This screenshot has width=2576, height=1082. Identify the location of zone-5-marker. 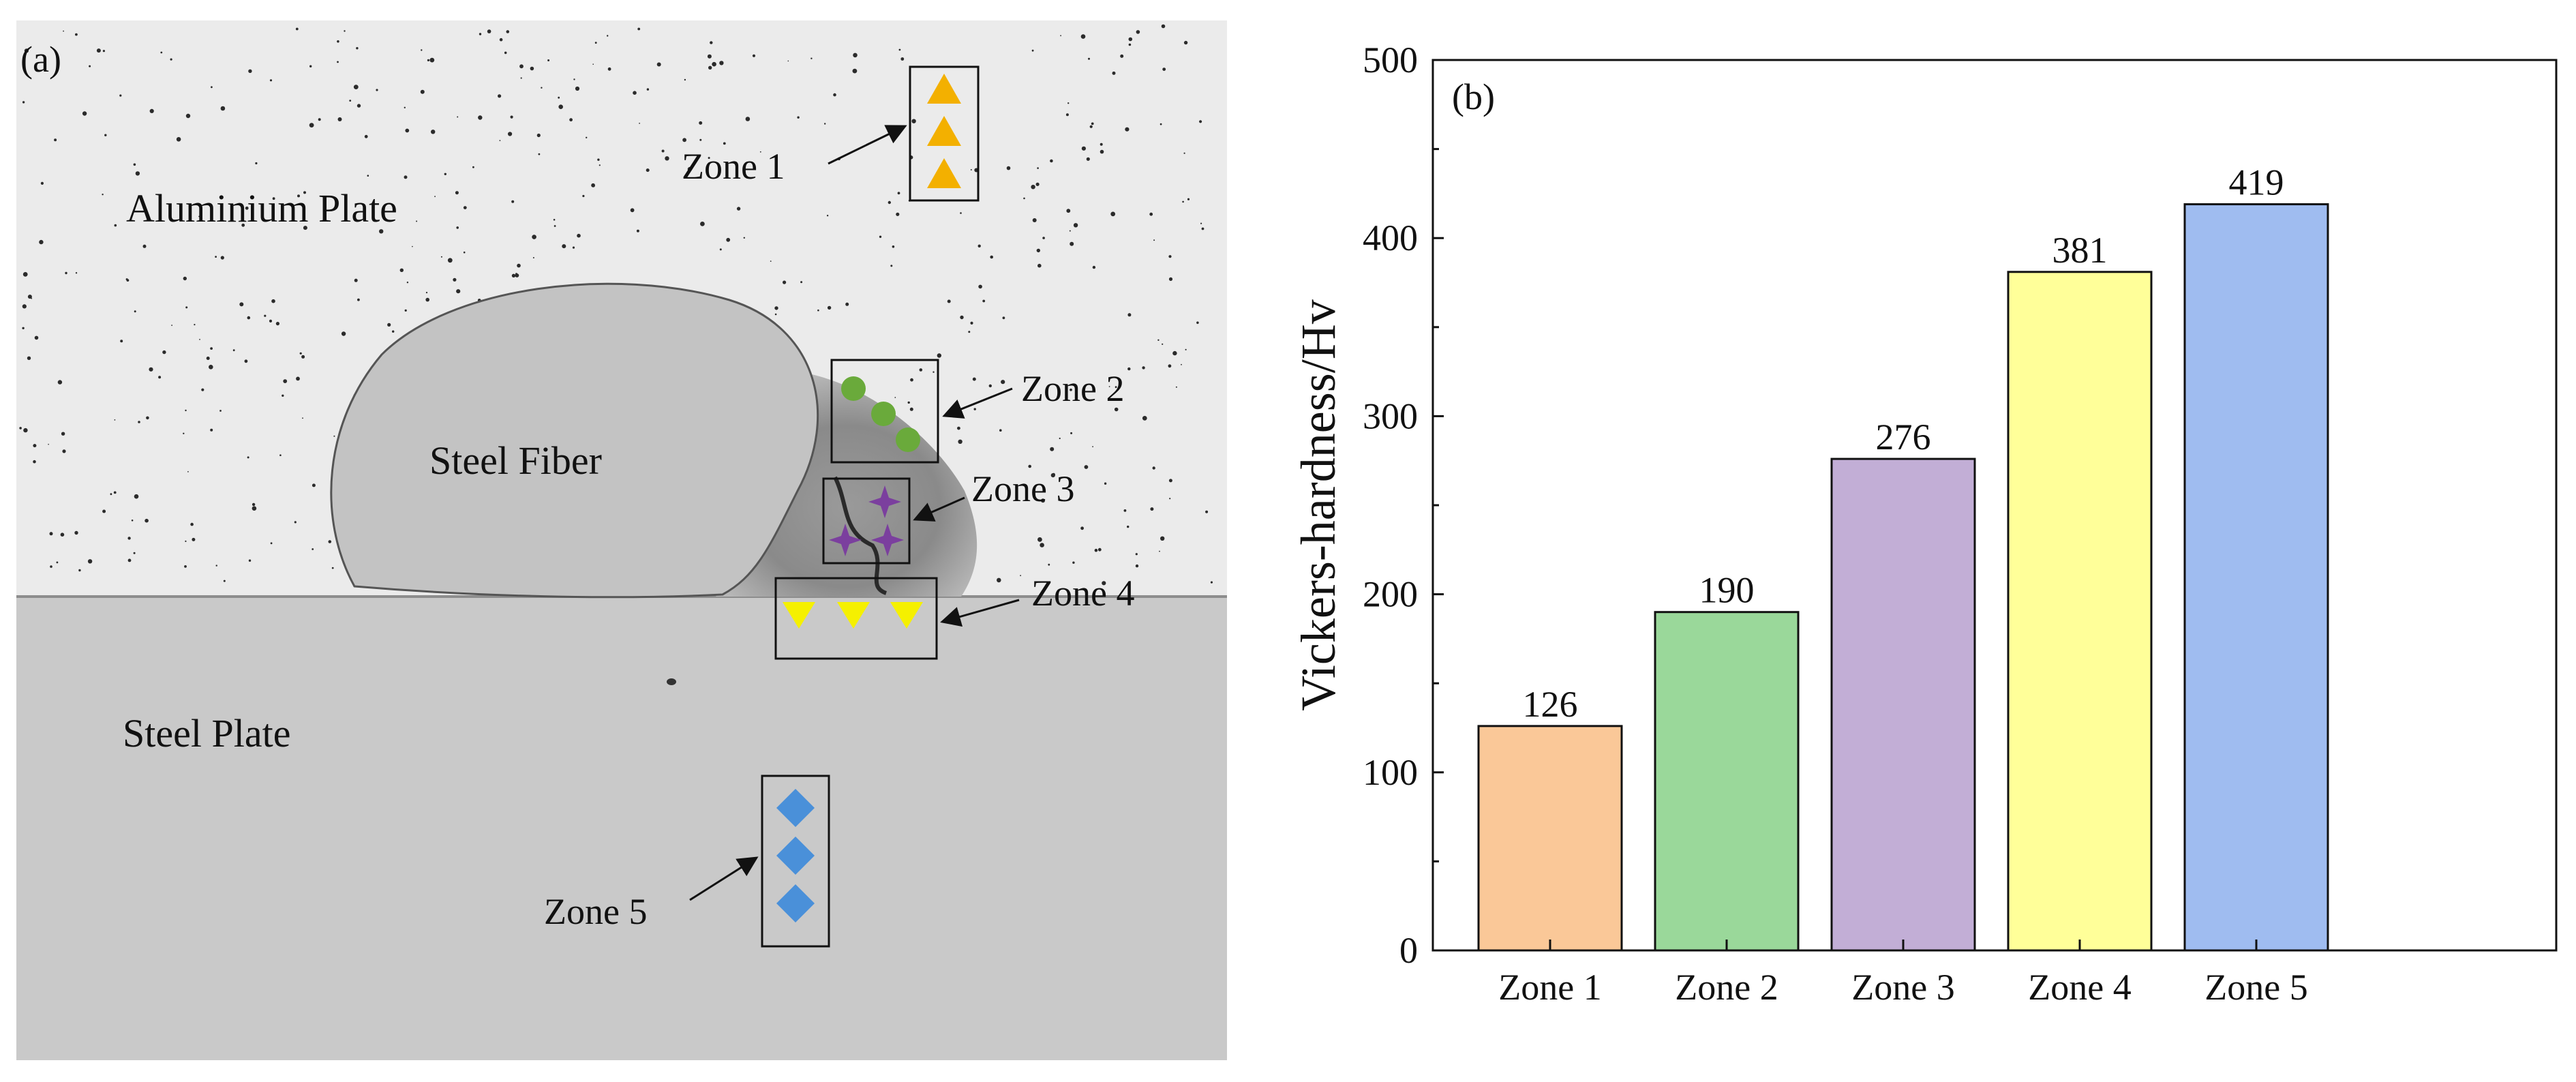
(795, 808).